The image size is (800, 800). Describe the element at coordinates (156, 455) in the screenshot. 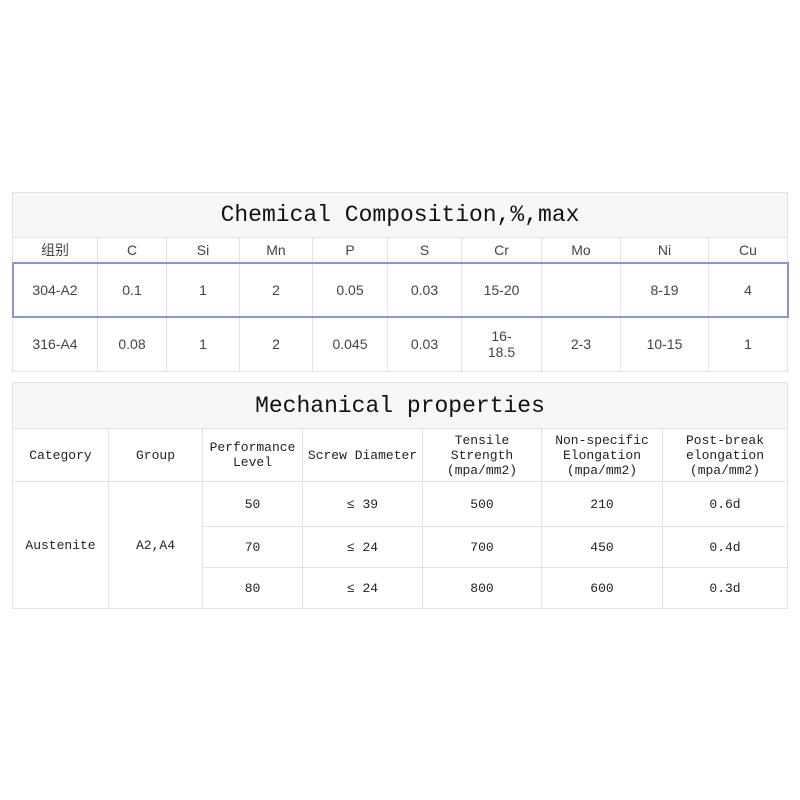

I see `column-header: Group` at that location.